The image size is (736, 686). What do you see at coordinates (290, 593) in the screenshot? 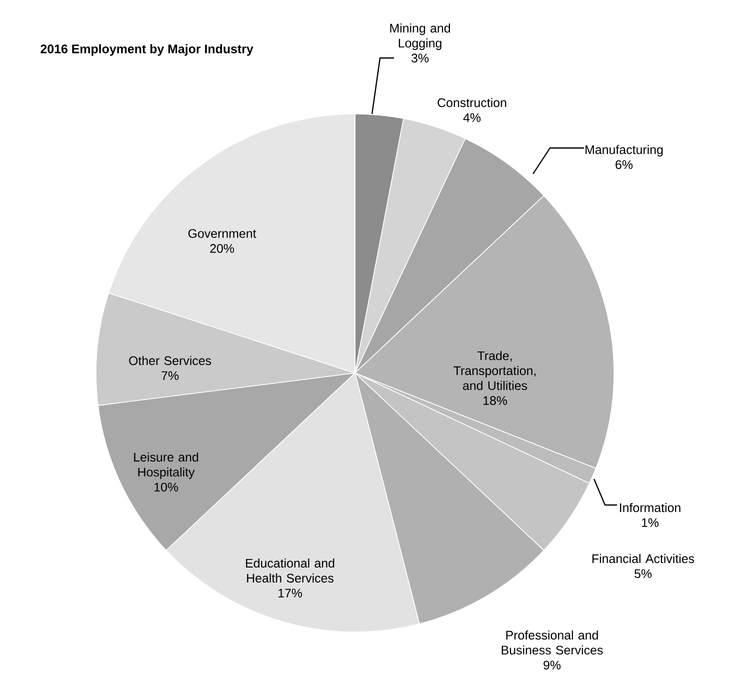
I see `data-label: 17%` at bounding box center [290, 593].